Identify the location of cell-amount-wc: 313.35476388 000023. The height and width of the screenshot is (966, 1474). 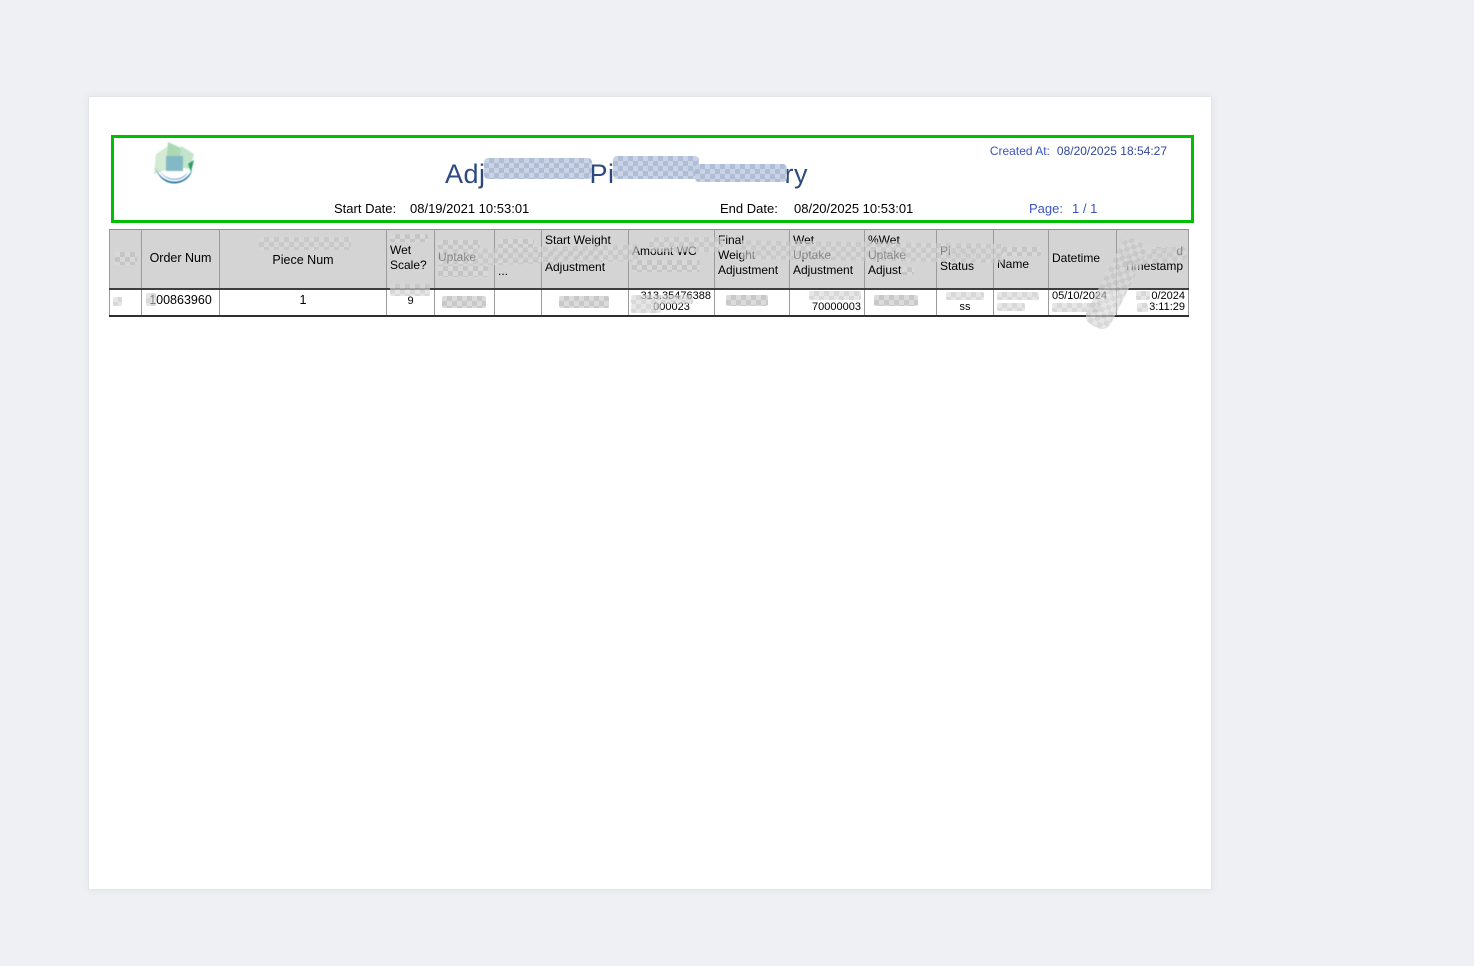
(671, 302).